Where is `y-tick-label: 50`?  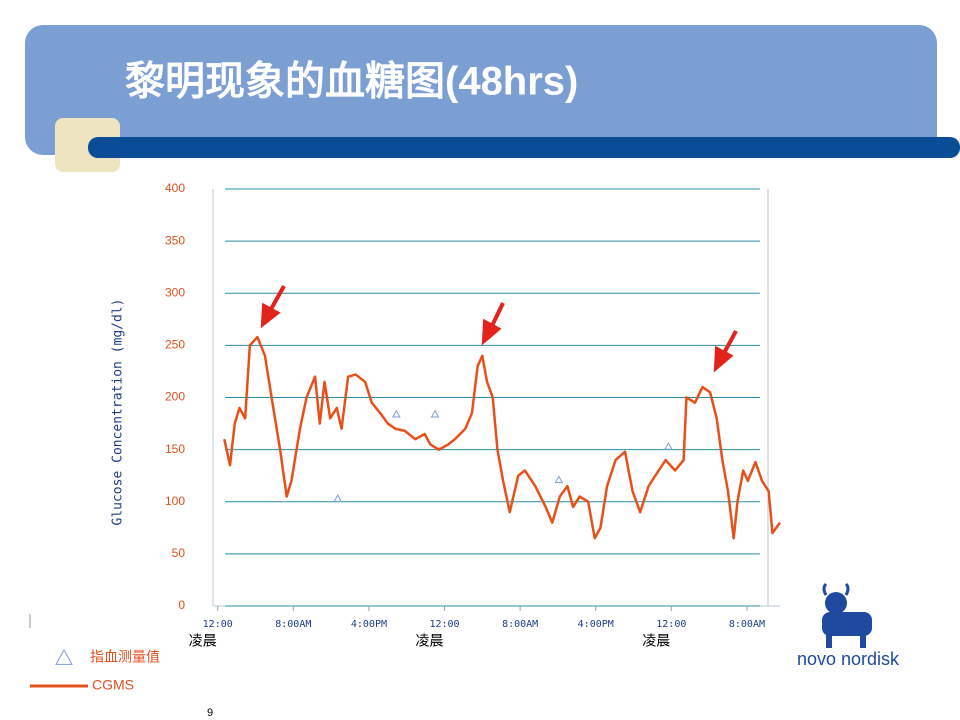 y-tick-label: 50 is located at coordinates (179, 553).